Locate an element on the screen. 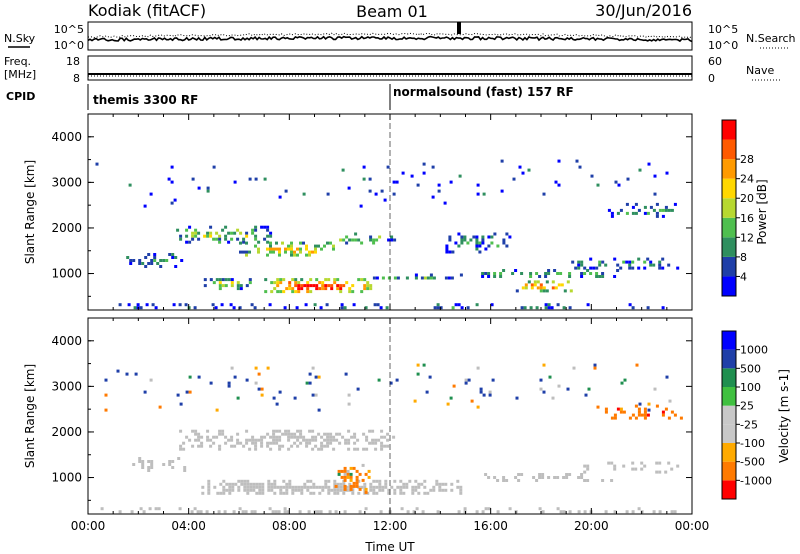 The image size is (800, 554). x-axis-label: Time UT is located at coordinates (389, 547).